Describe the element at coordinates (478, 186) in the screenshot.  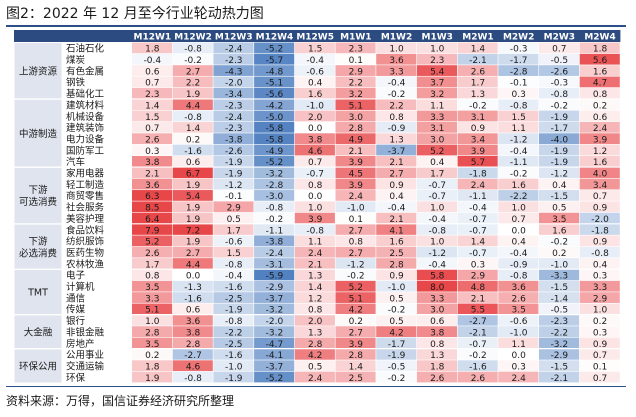
I see `cell-value-label: 2.4` at that location.